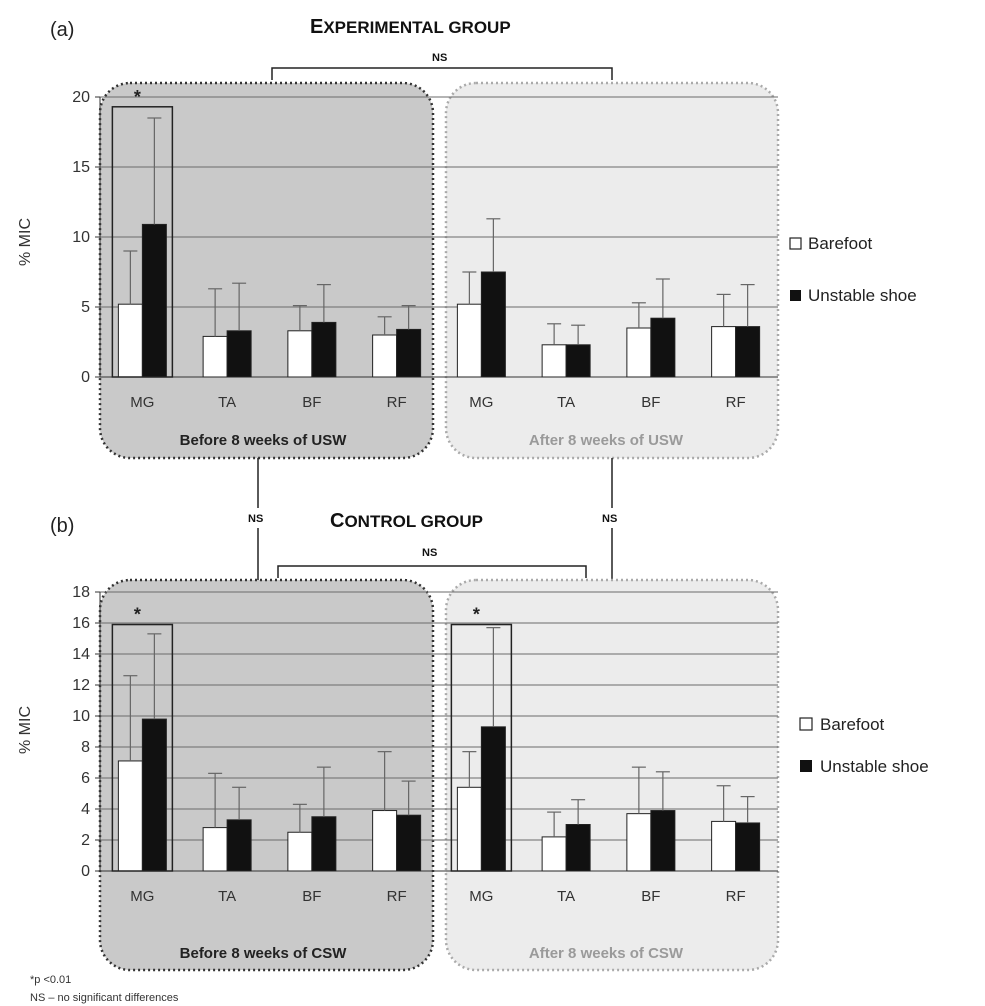 The image size is (985, 1006). What do you see at coordinates (81, 623) in the screenshot?
I see `chart-b-y-tick-label: 16` at bounding box center [81, 623].